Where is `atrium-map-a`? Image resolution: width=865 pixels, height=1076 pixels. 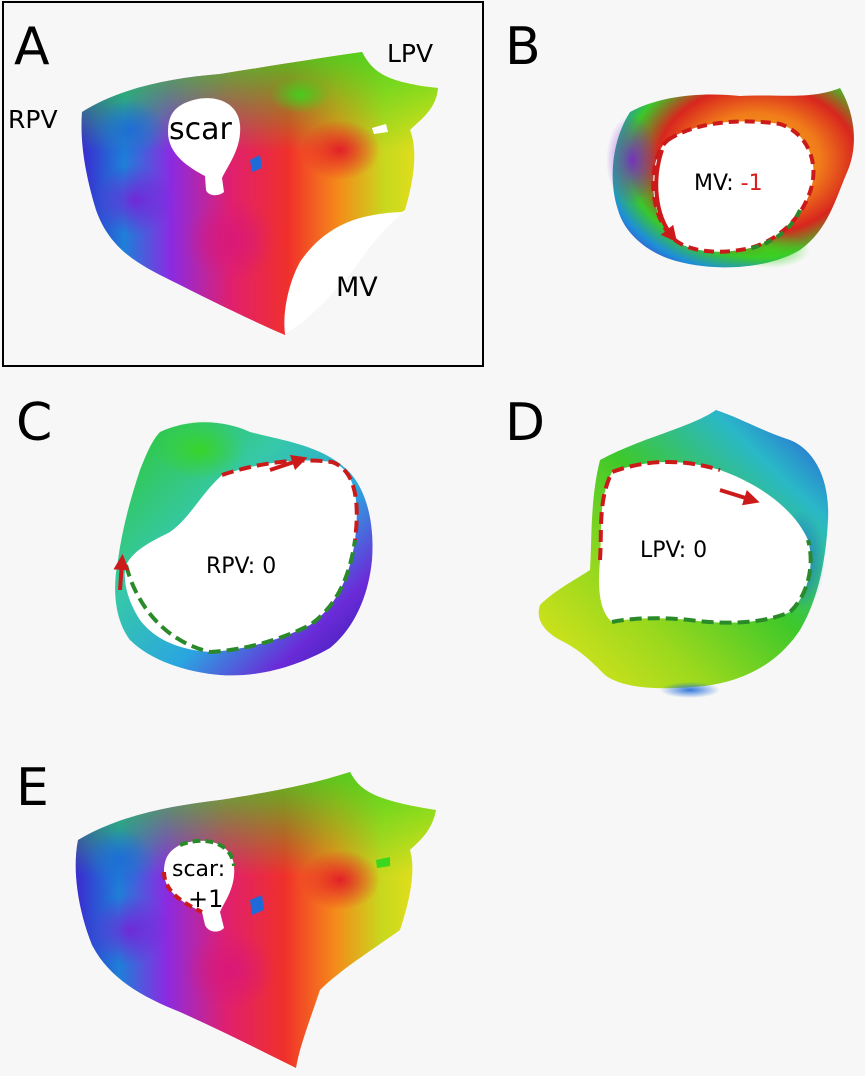 atrium-map-a is located at coordinates (259, 193).